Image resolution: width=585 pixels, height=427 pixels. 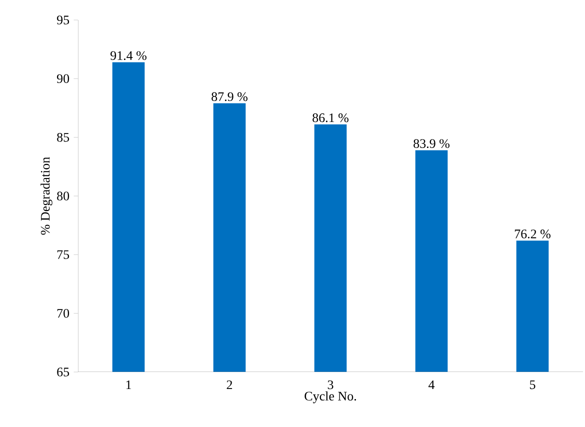 I want to click on x-axis-title: Cycle No., so click(x=330, y=397).